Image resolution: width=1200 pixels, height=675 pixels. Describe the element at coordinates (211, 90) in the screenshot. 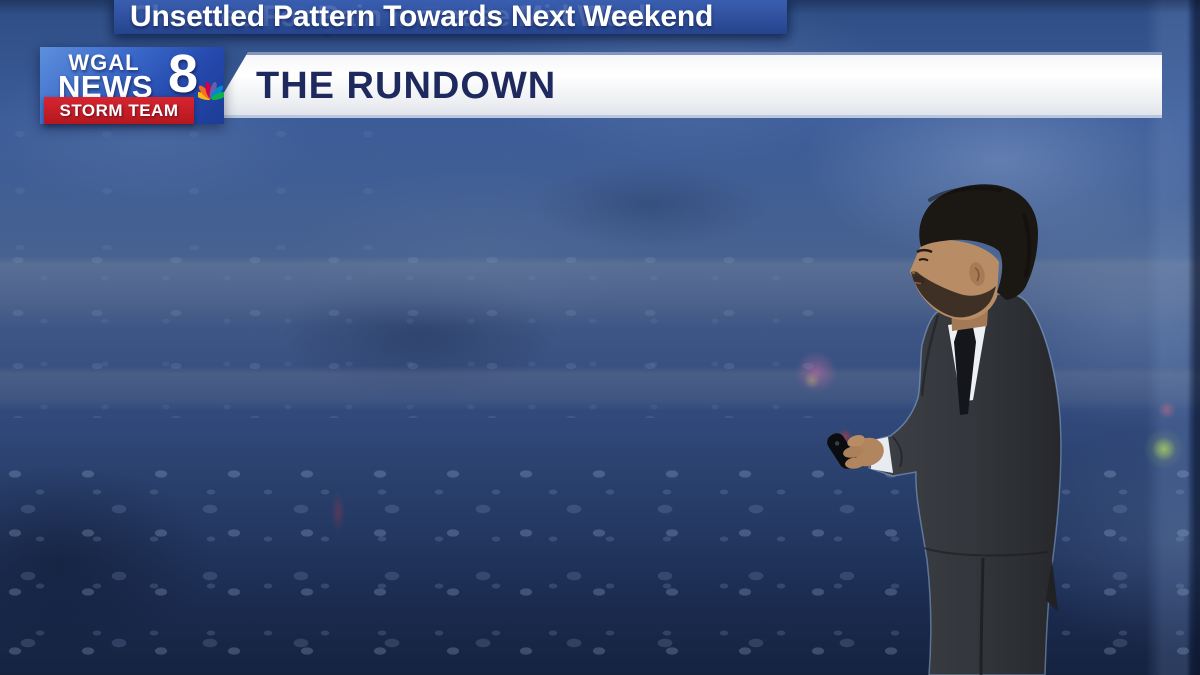

I see `nbc-peacock-icon` at that location.